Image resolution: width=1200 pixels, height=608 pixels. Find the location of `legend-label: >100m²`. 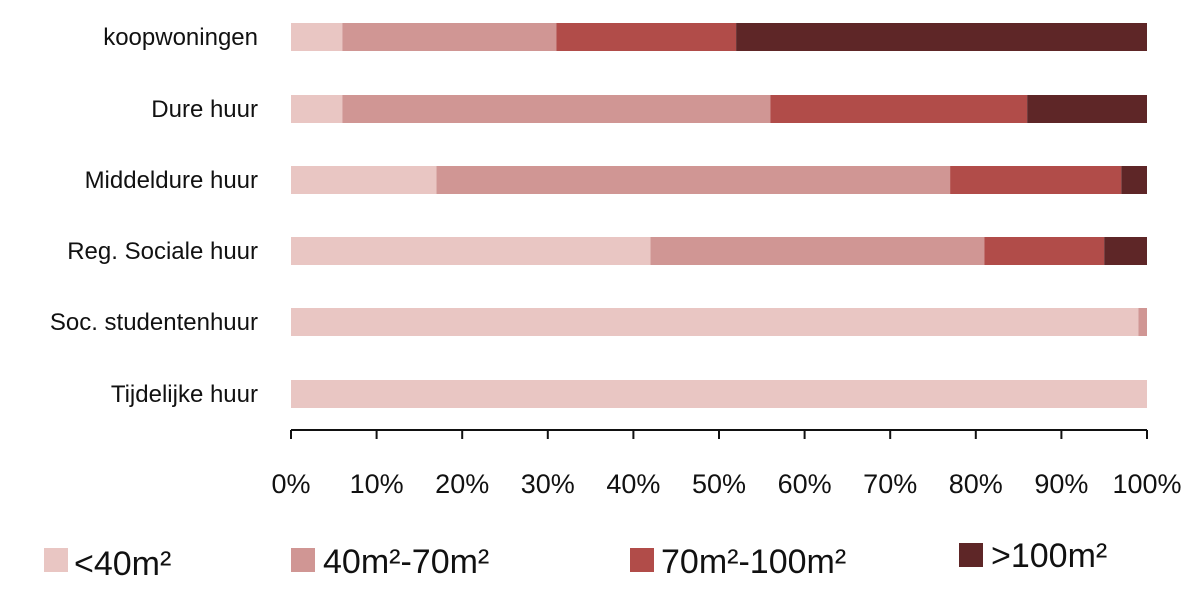

legend-label: >100m² is located at coordinates (1049, 556).